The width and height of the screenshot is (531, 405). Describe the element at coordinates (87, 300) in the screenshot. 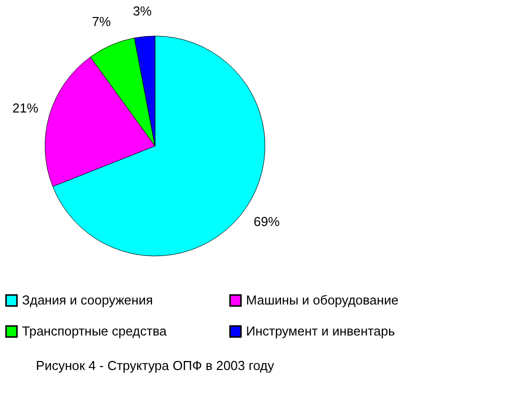

I see `legend-label: Здания и сооружения` at that location.